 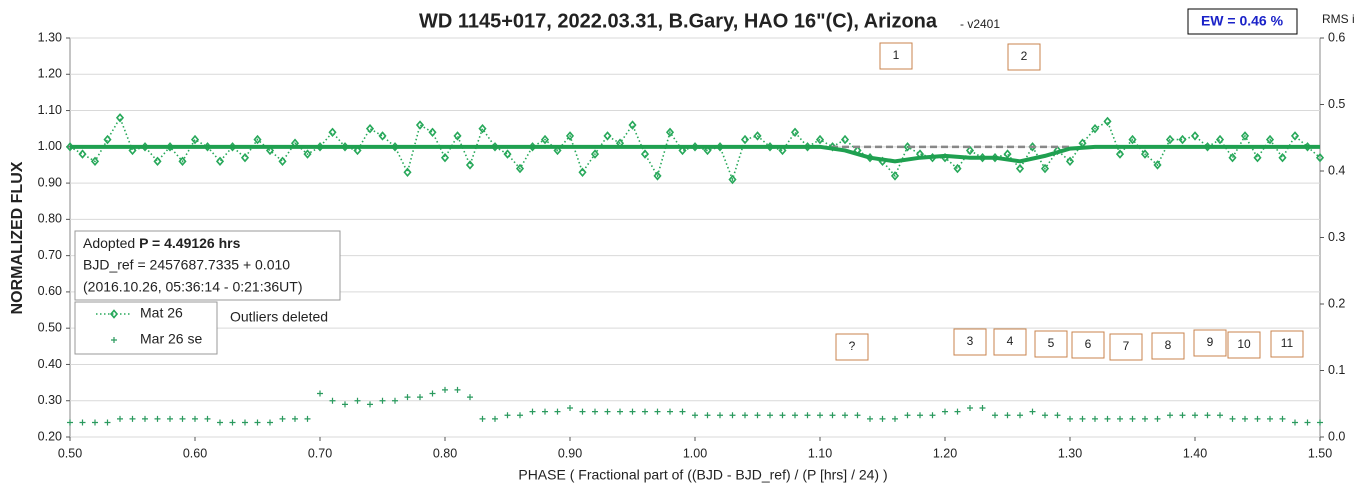 I want to click on annotation: 7, so click(x=1126, y=346).